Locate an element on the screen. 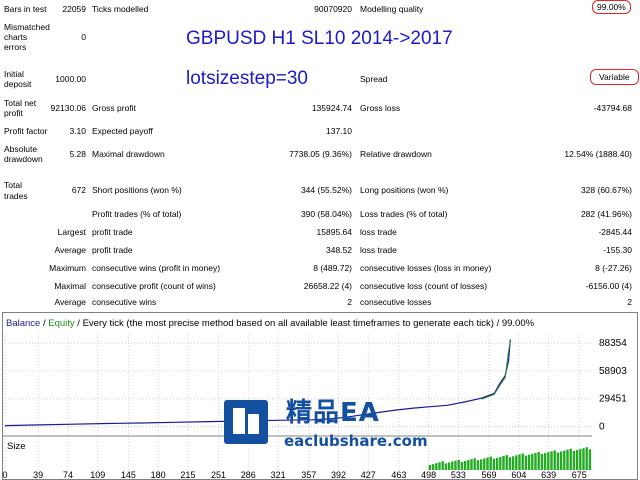  maximal-profit-value: 26658.22 (4) is located at coordinates (327, 286).